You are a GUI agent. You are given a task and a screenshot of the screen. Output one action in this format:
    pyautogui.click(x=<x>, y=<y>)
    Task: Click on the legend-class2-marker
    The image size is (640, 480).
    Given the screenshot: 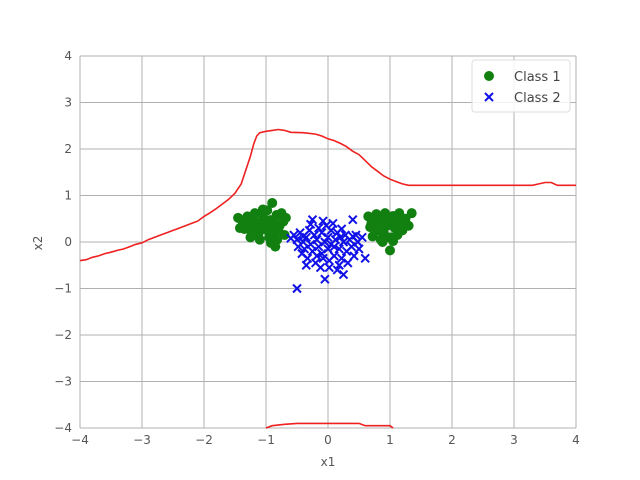 What is the action you would take?
    pyautogui.click(x=489, y=97)
    